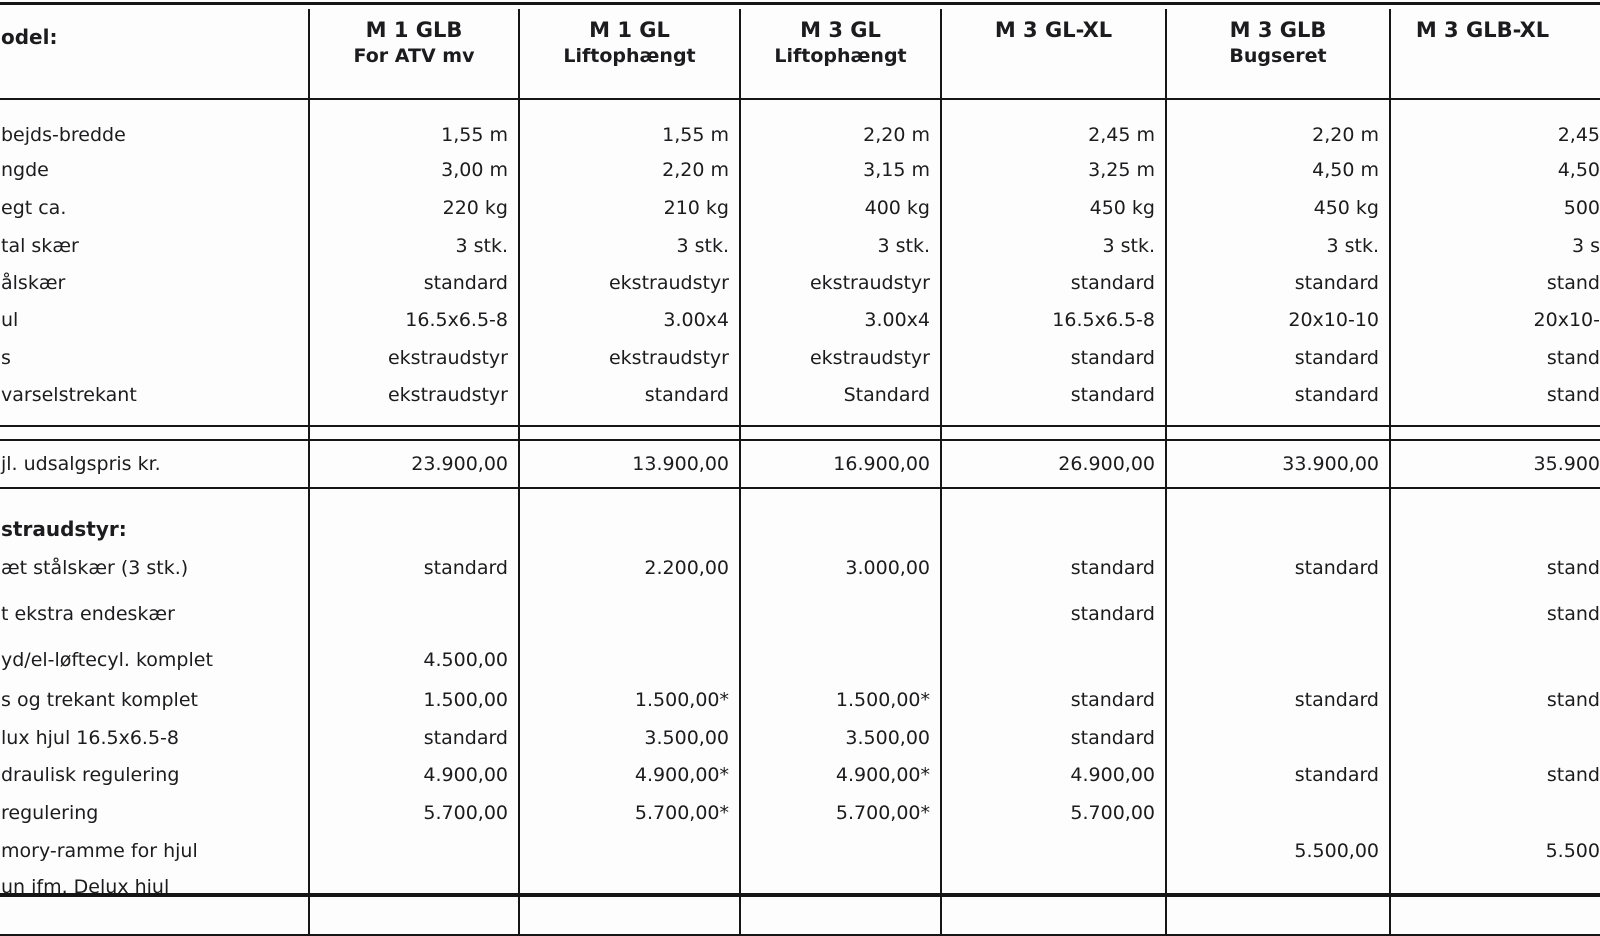 The height and width of the screenshot is (936, 1600). I want to click on column-header-m3-gl: M 3 GL Liftophængt, so click(840, 54).